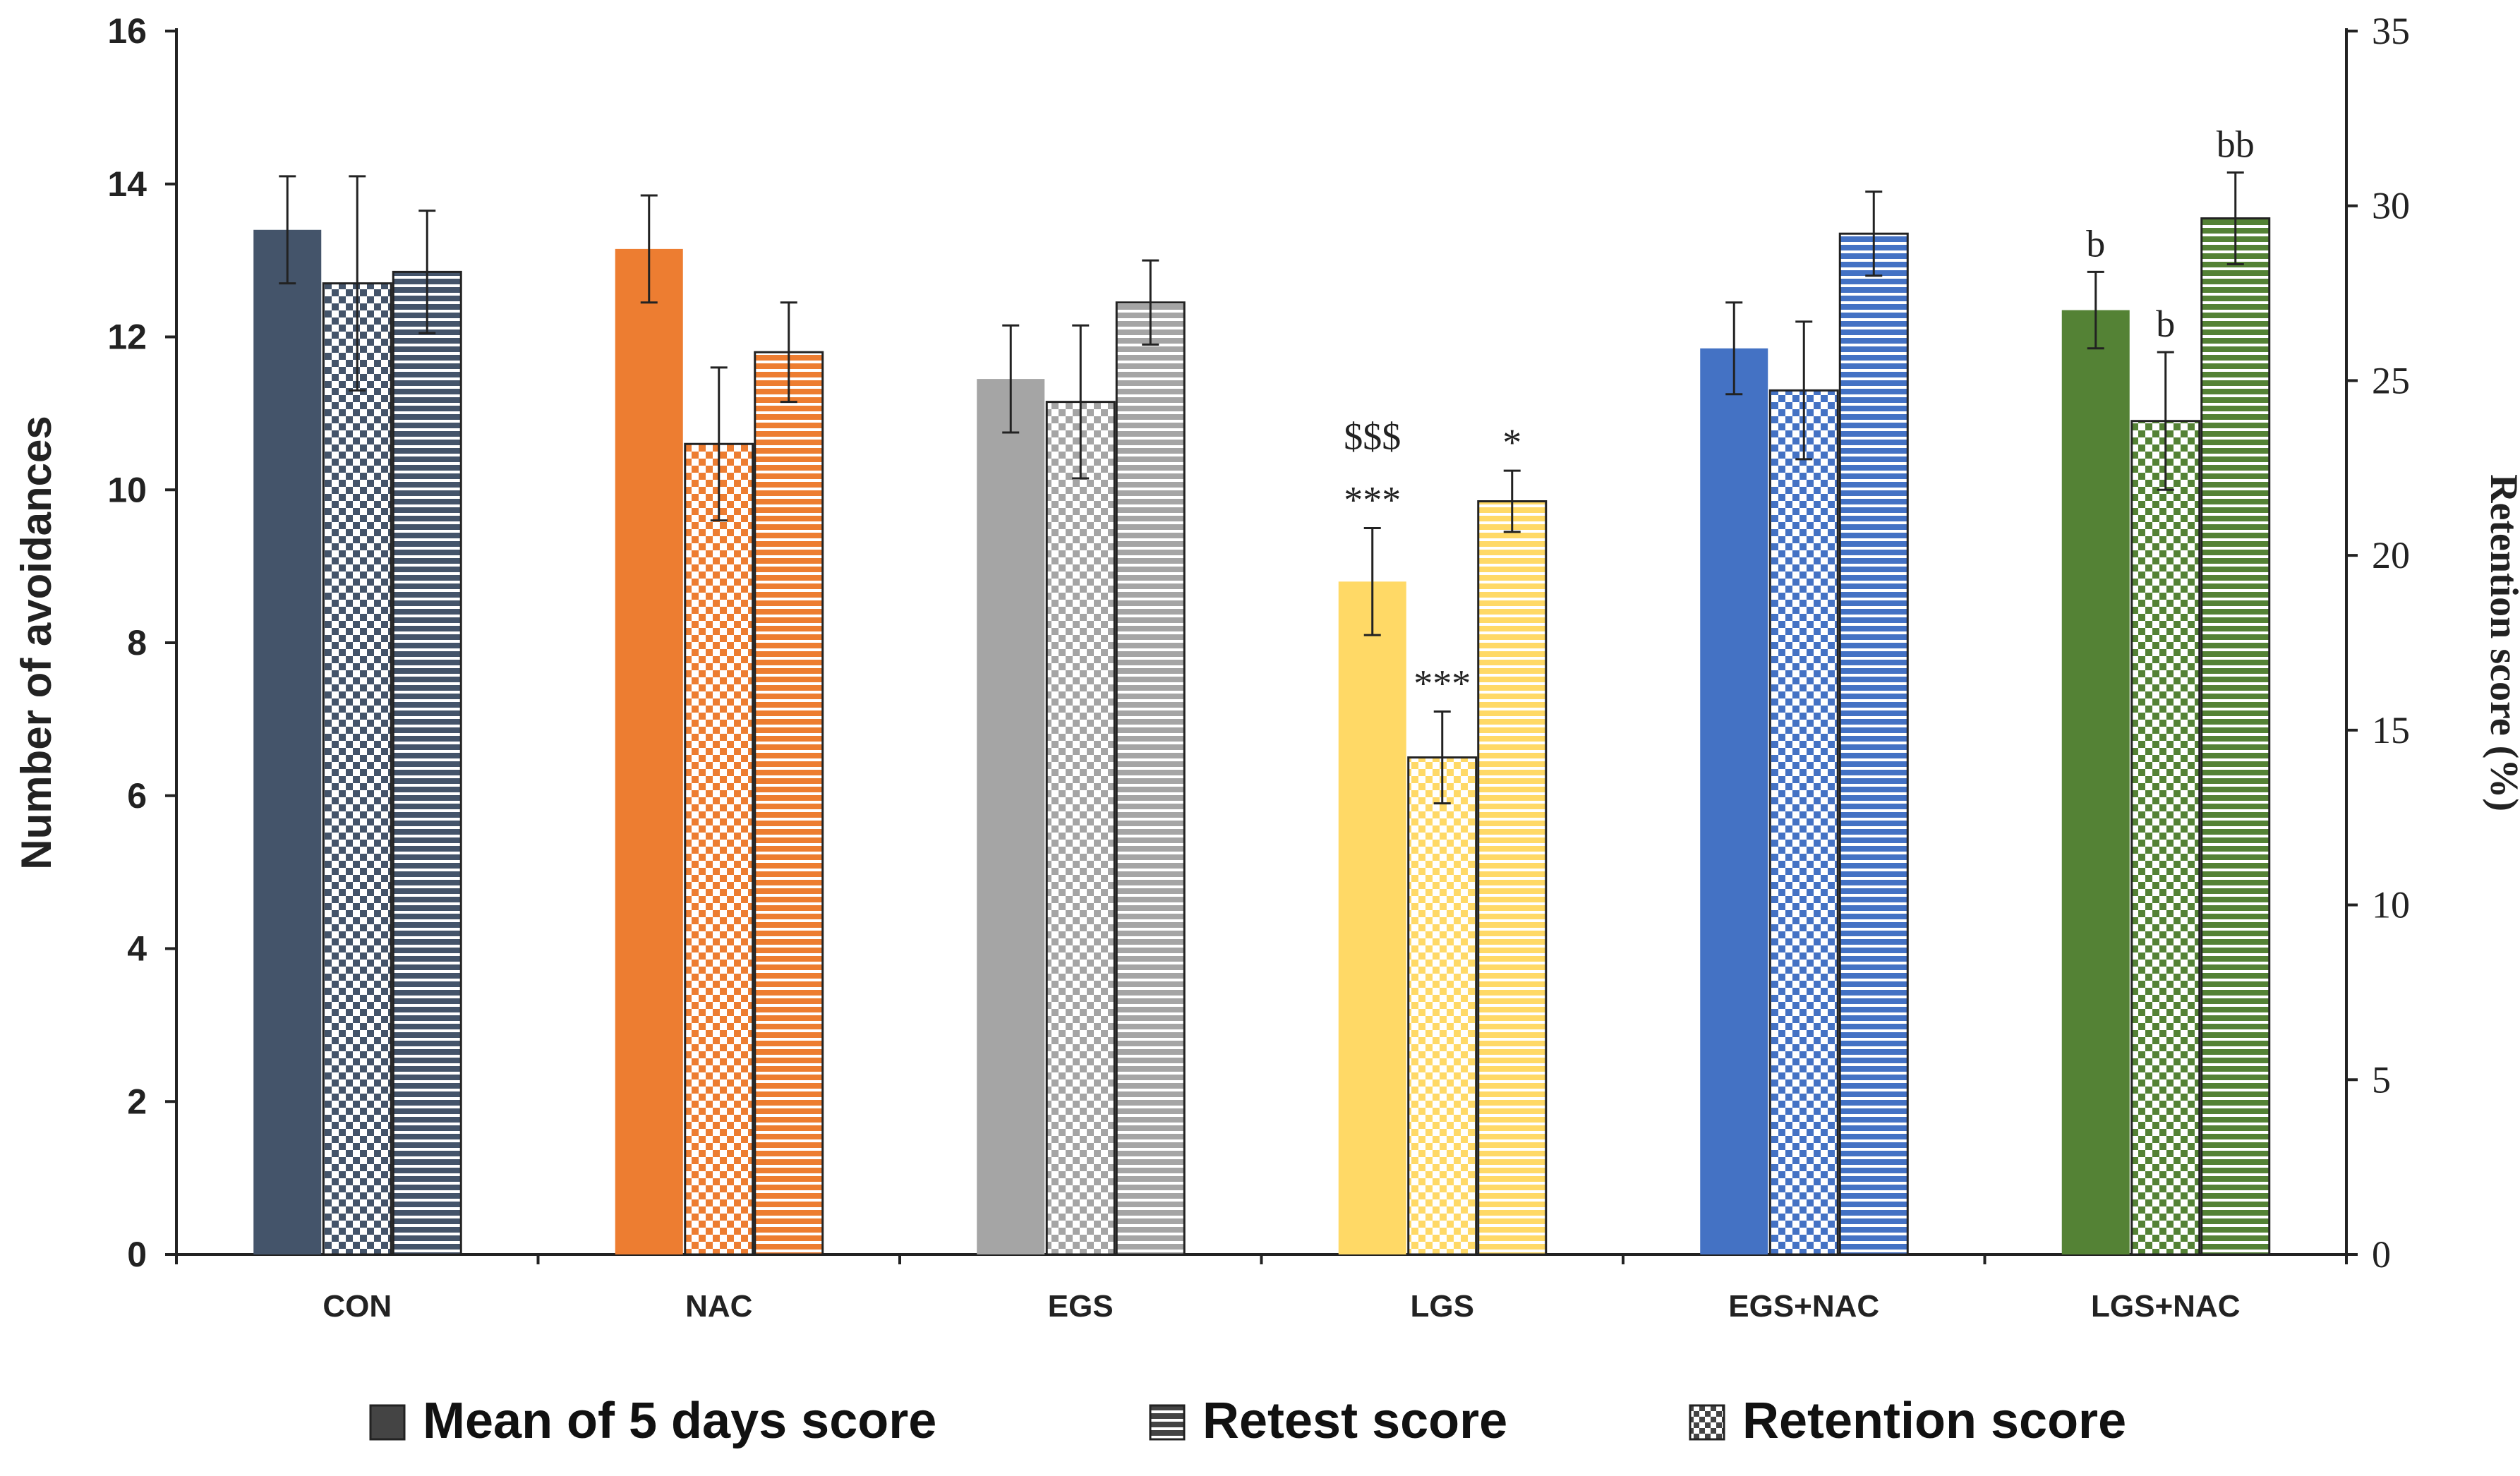  I want to click on legend-label: Mean of 5 days score, so click(679, 1421).